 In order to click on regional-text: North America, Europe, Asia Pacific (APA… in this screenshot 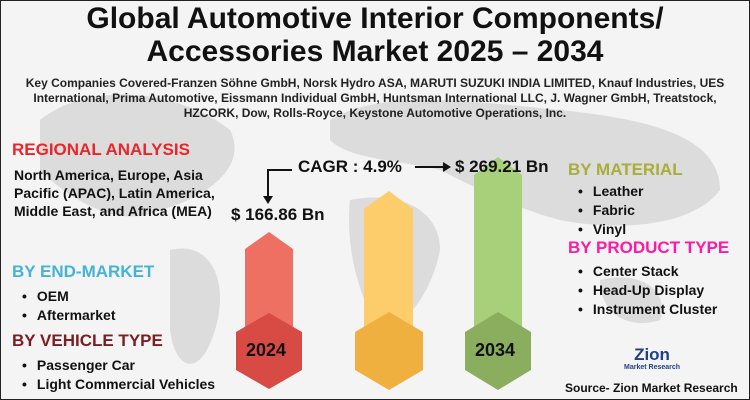, I will do `click(114, 193)`.